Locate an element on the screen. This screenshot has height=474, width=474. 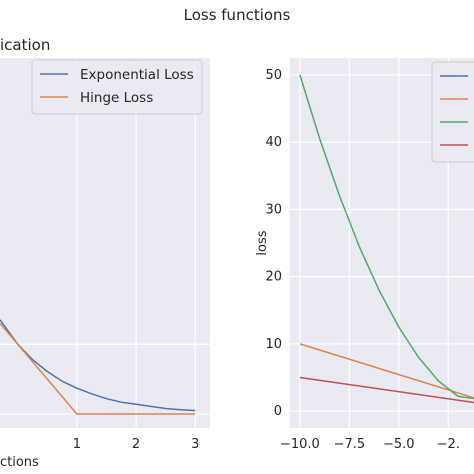
legend-label: Exponential Loss is located at coordinates (137, 75).